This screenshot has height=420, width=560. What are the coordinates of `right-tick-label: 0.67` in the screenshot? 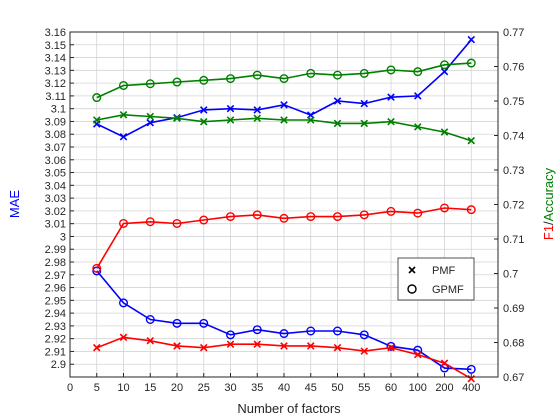 It's located at (513, 378).